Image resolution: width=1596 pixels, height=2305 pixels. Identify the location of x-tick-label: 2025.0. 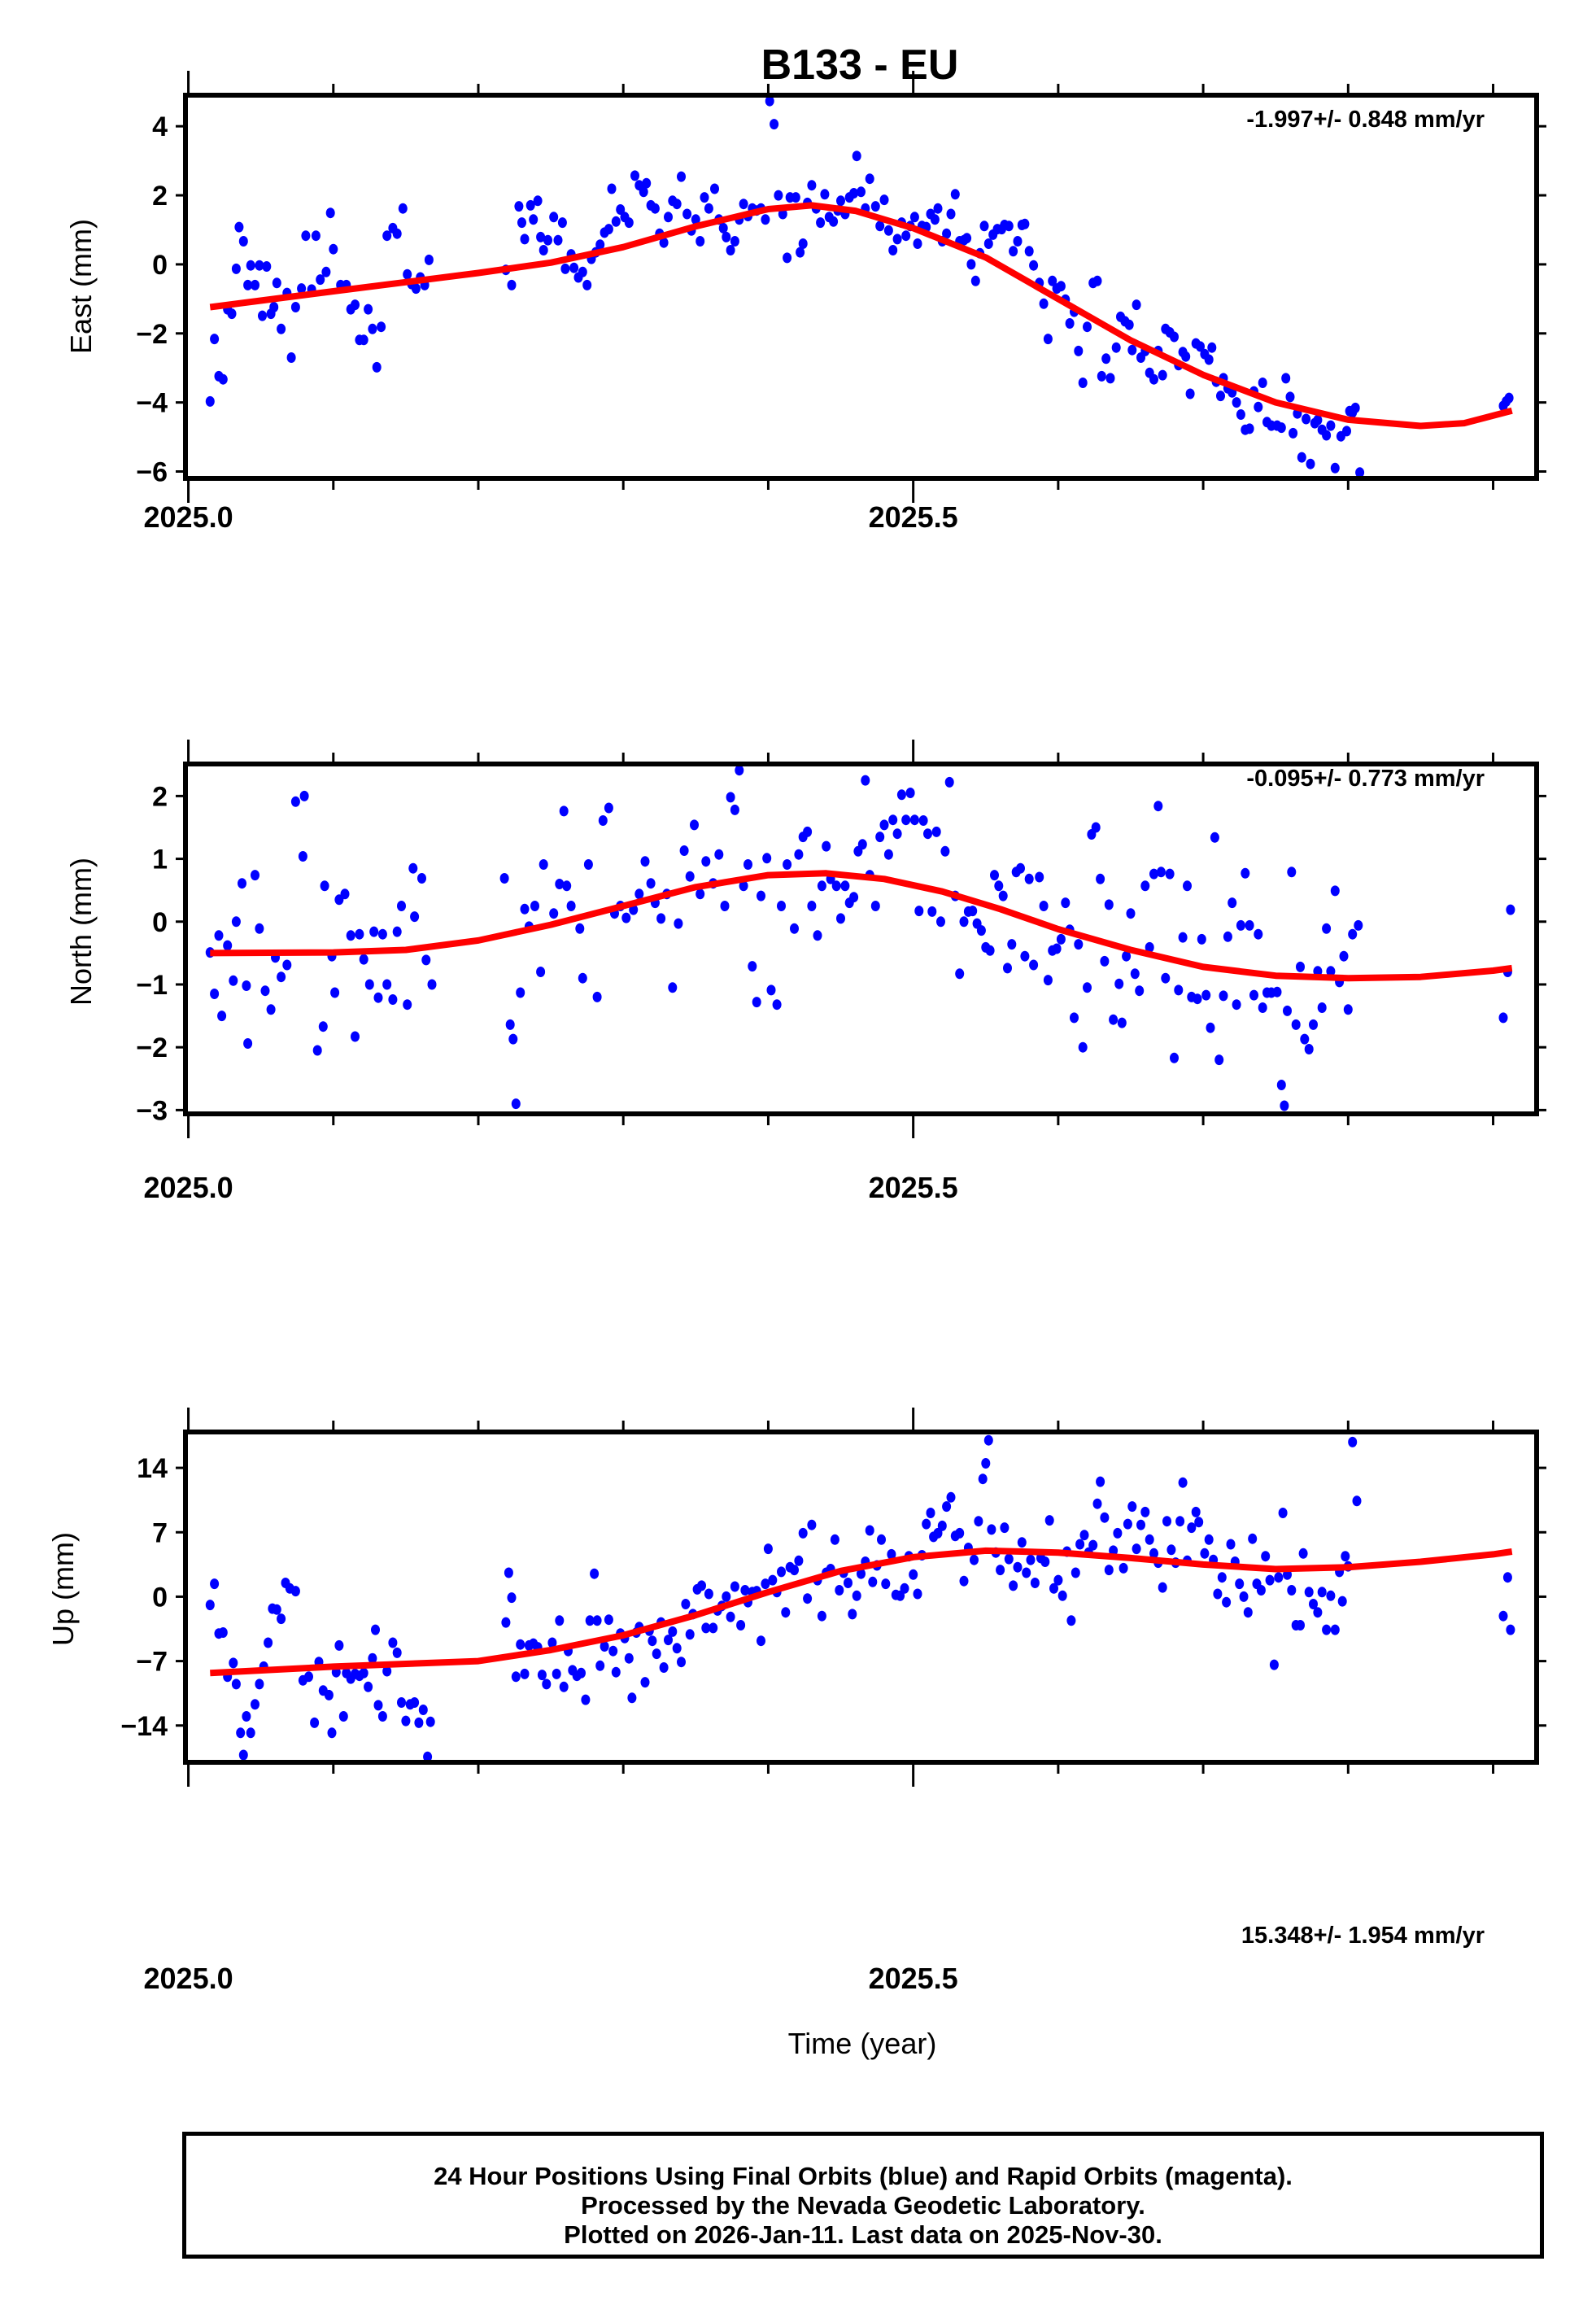
(188, 1978).